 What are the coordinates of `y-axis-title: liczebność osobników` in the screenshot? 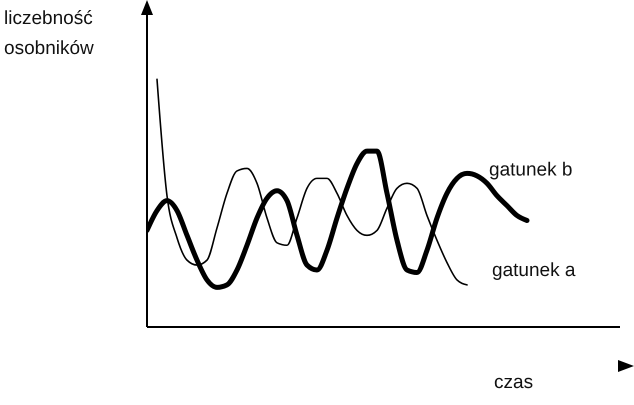 It's located at (49, 34).